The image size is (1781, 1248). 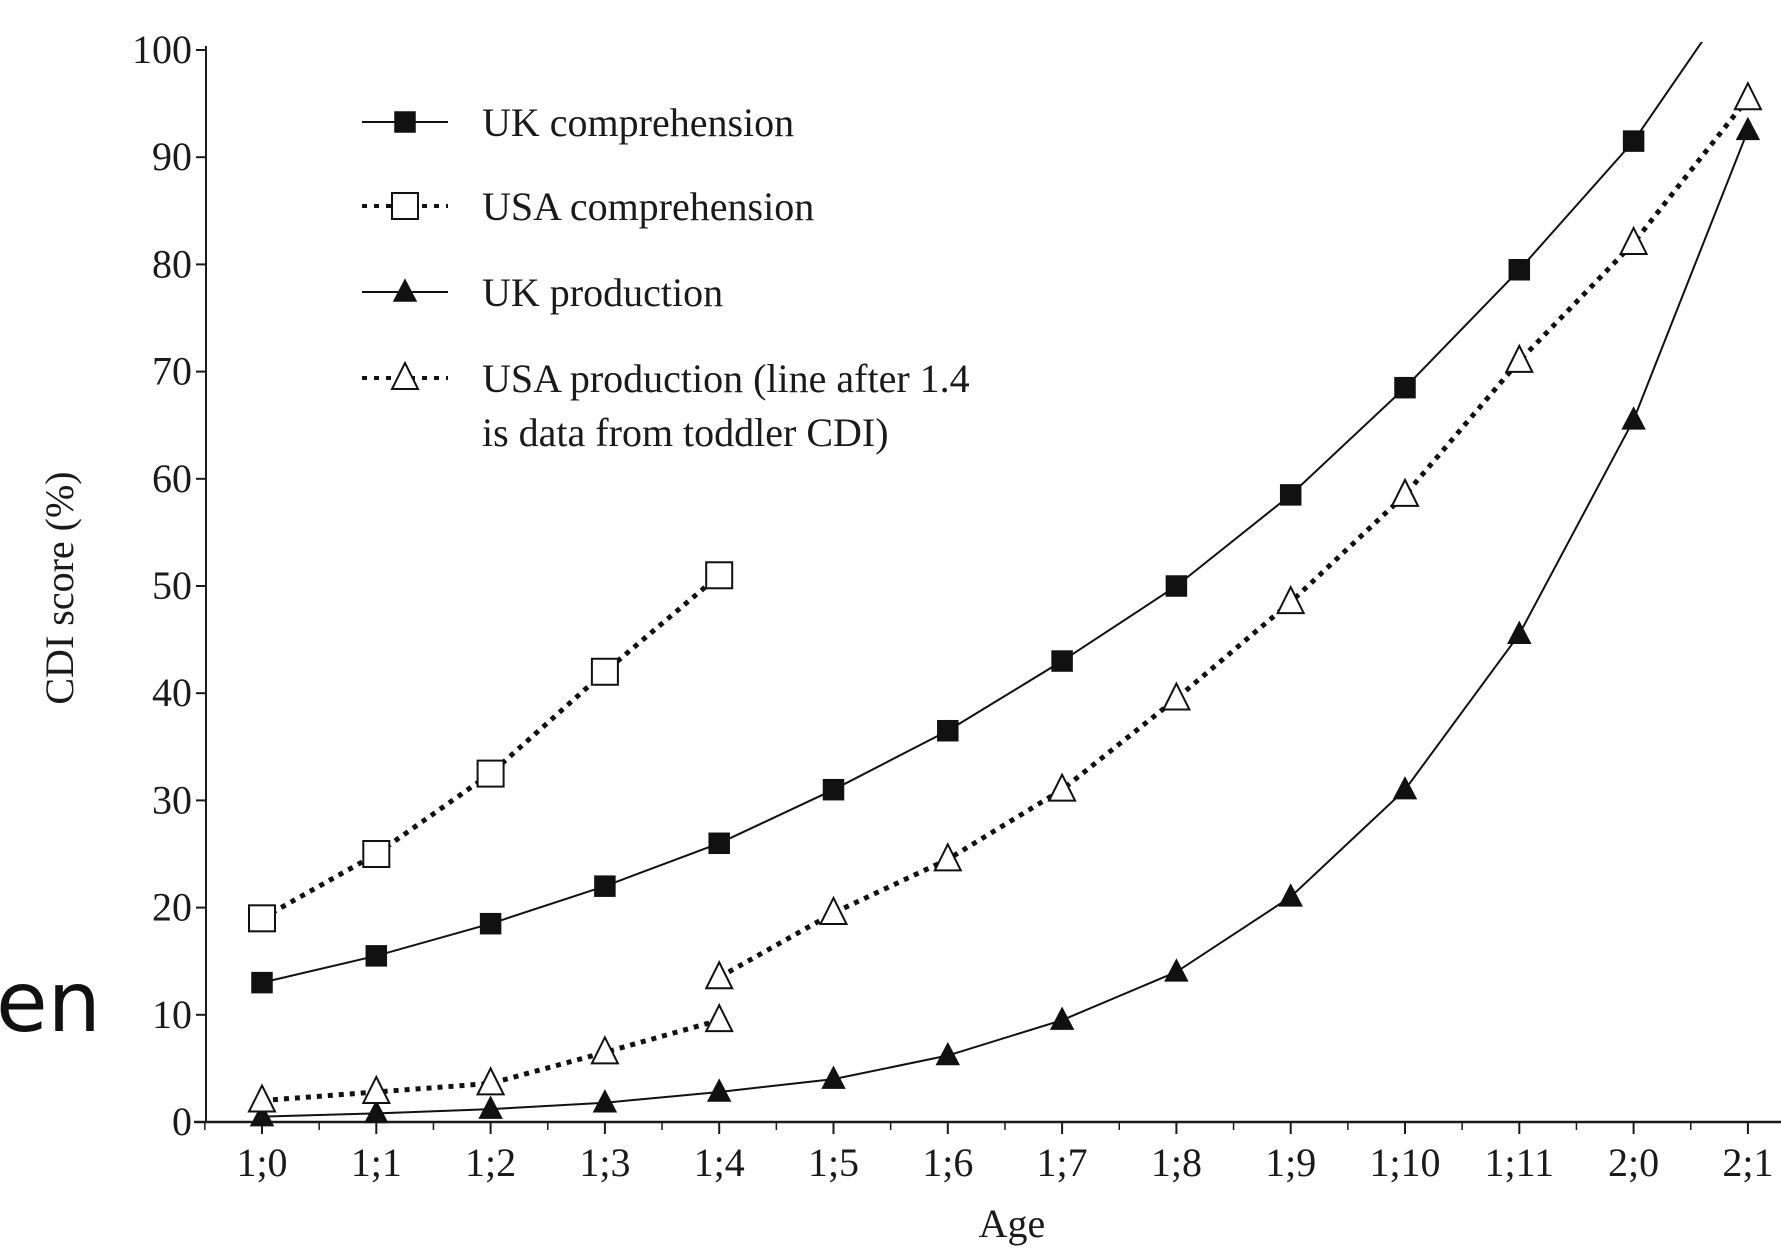 What do you see at coordinates (1290, 1162) in the screenshot?
I see `x-tick-label: 1;9` at bounding box center [1290, 1162].